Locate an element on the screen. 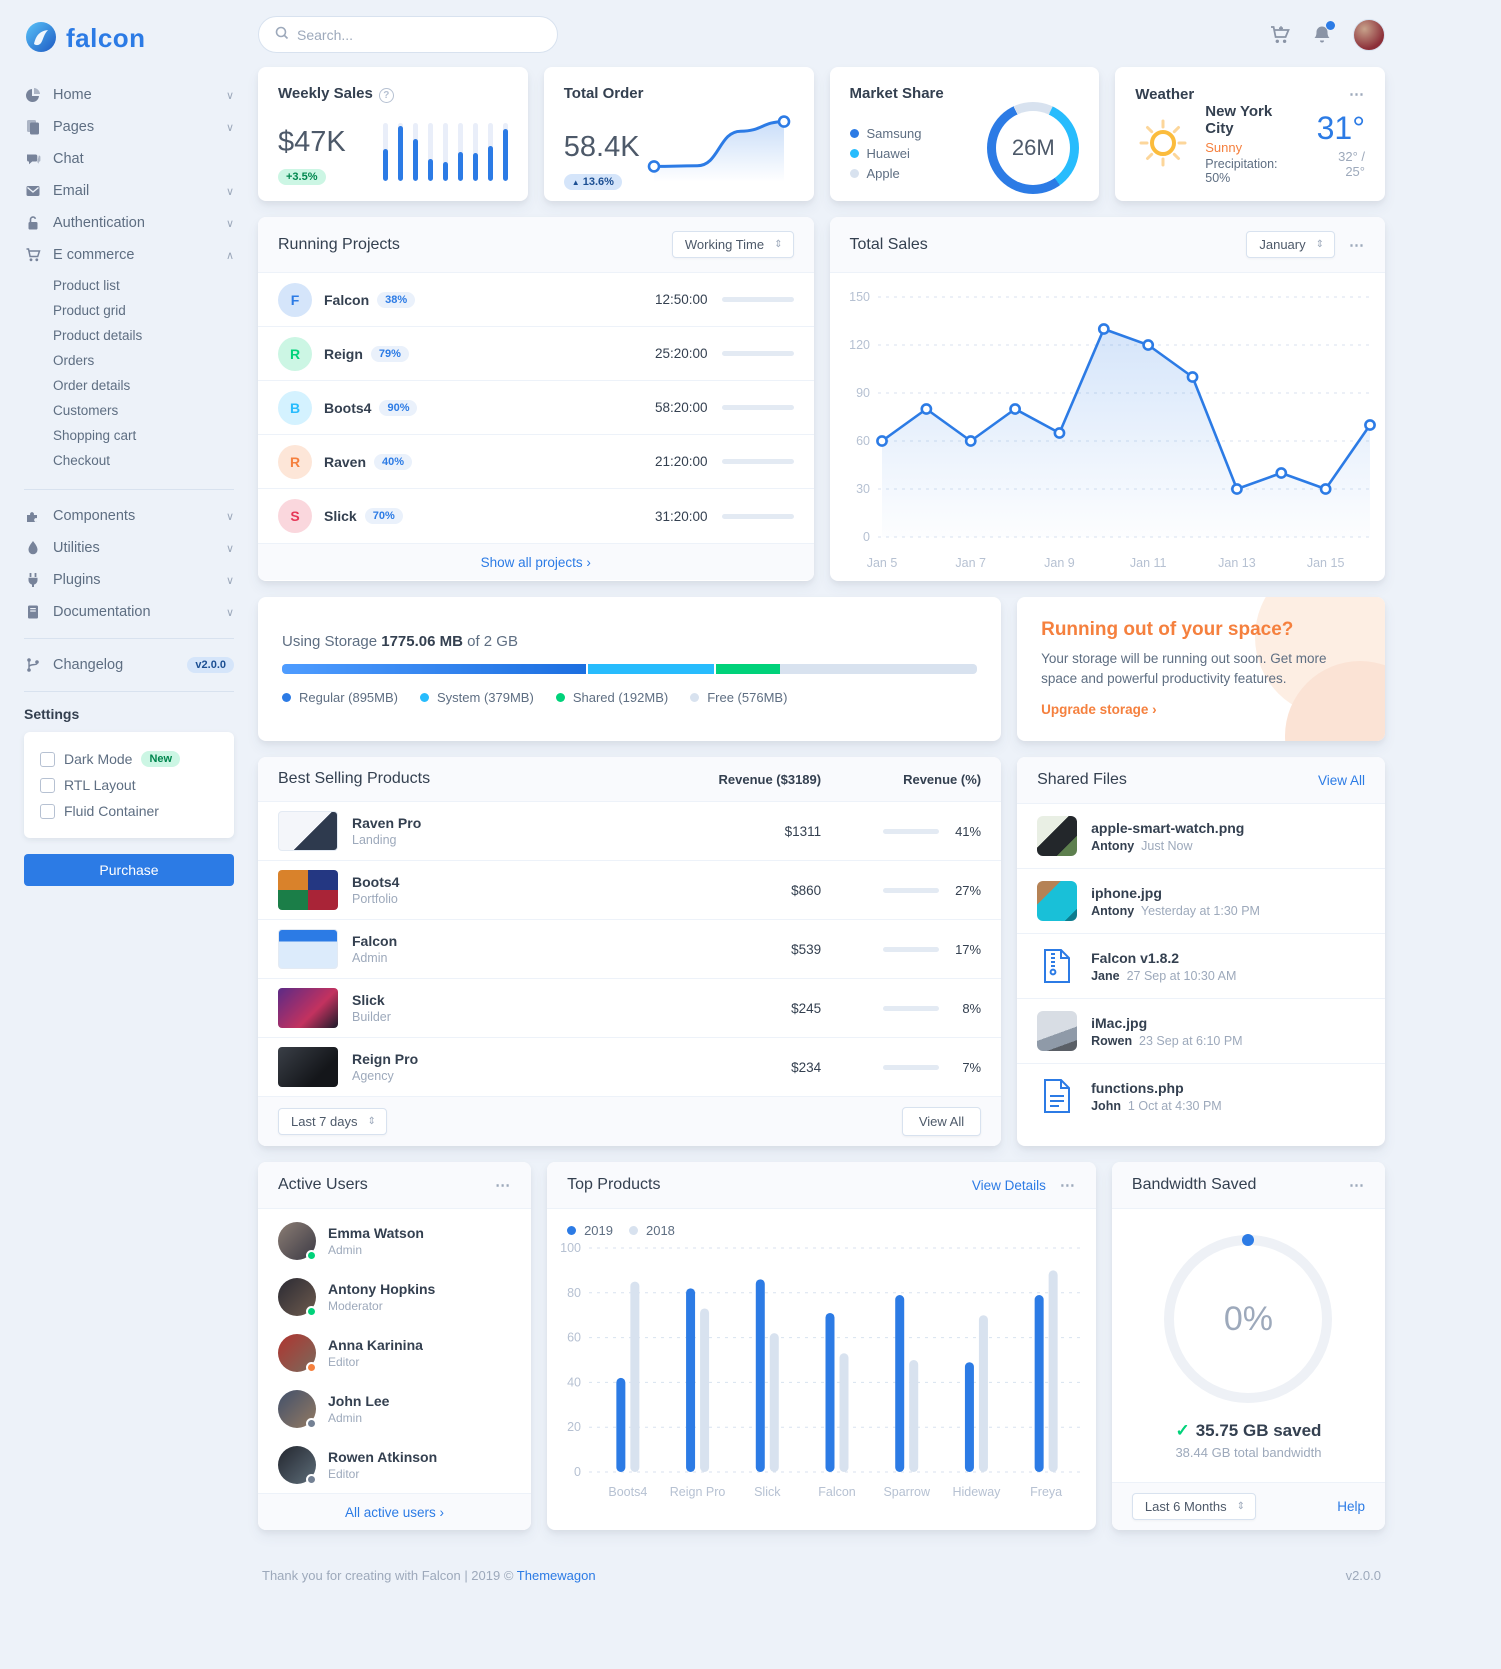 This screenshot has width=1501, height=1669. sidebar-item-product-list: Product list is located at coordinates (86, 285).